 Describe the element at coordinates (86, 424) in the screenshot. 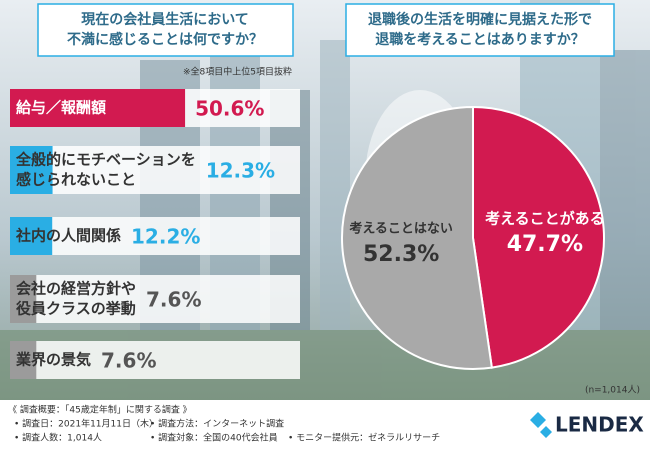

I see `footer-item: • 調査日：2021年11月11日（木）` at that location.